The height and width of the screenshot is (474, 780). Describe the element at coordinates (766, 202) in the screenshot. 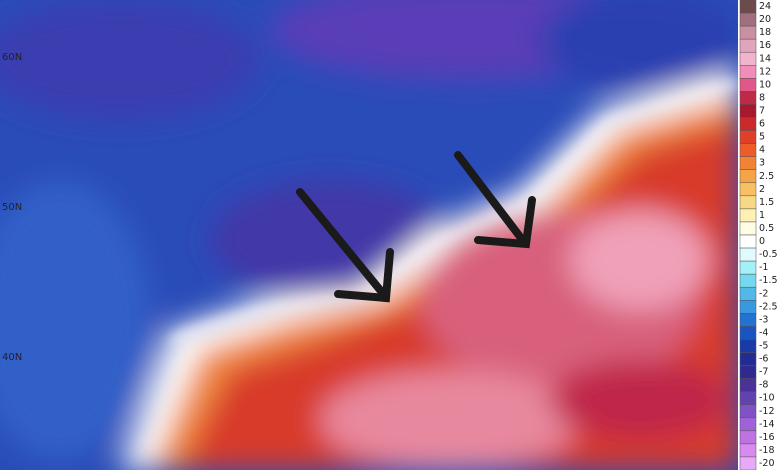

I see `colorbar-label: 1.5` at that location.